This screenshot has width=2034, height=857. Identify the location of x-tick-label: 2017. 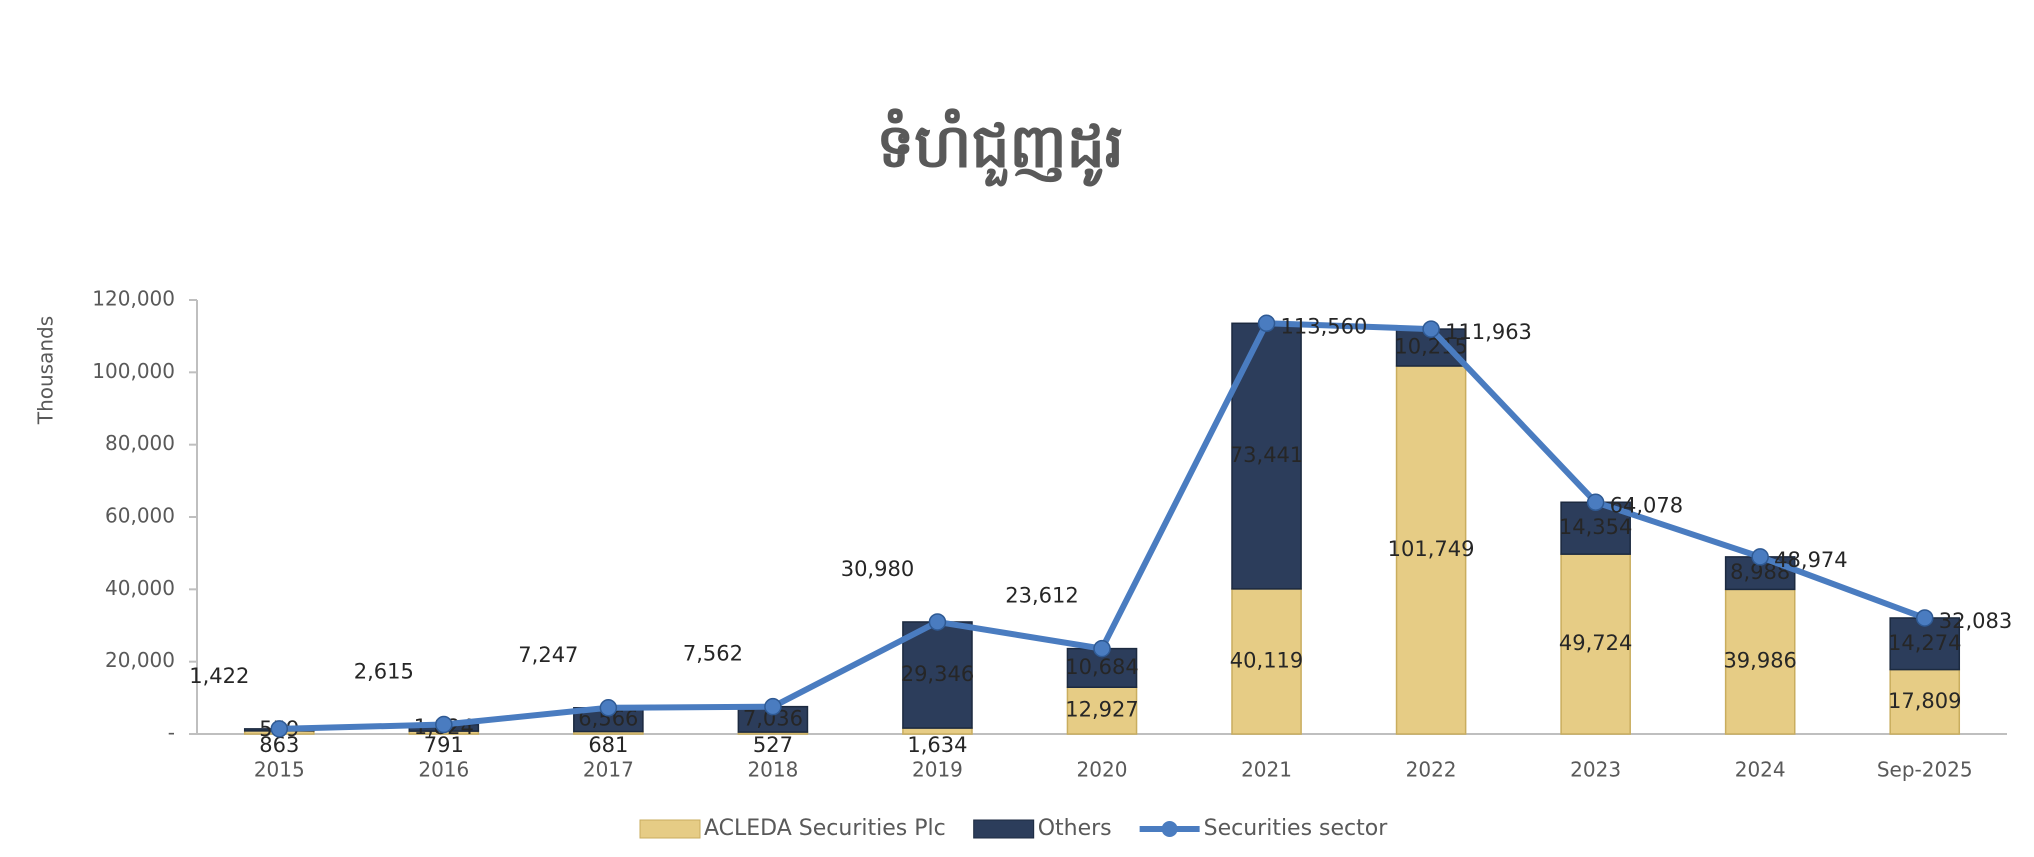
(608, 770).